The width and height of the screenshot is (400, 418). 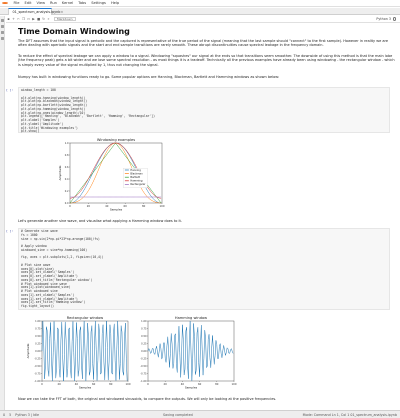 I want to click on copy-icon: ❐, so click(x=23, y=19).